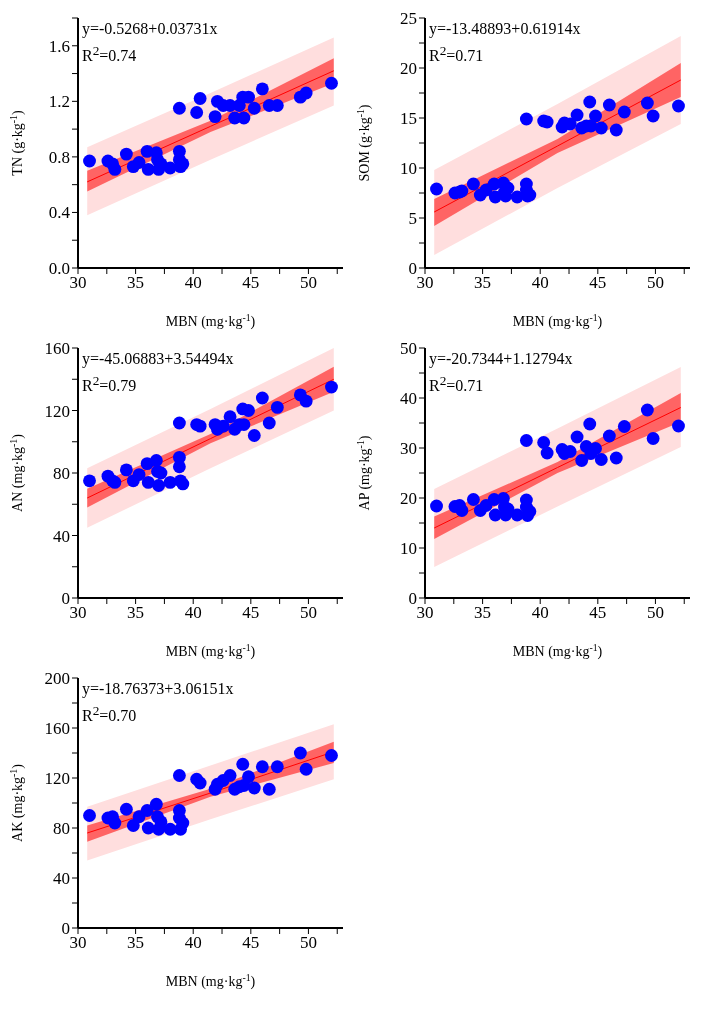 This screenshot has width=710, height=1012. What do you see at coordinates (158, 359) in the screenshot?
I see `annotation: y=-45.06883+3.54494x` at bounding box center [158, 359].